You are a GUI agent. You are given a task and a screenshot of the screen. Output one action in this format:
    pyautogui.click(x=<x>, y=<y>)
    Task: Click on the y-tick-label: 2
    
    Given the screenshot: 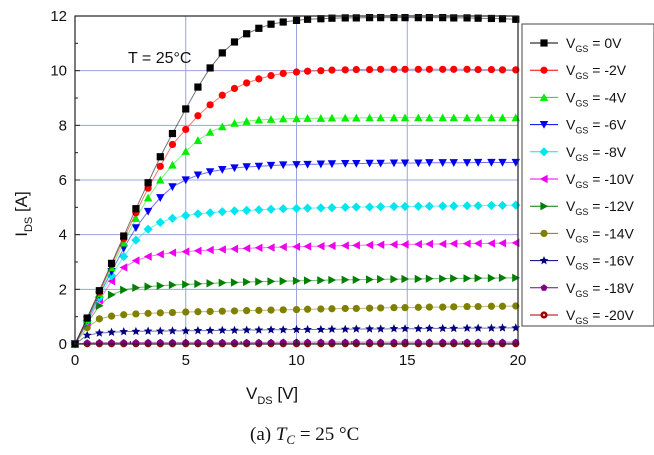 What is the action you would take?
    pyautogui.click(x=63, y=289)
    